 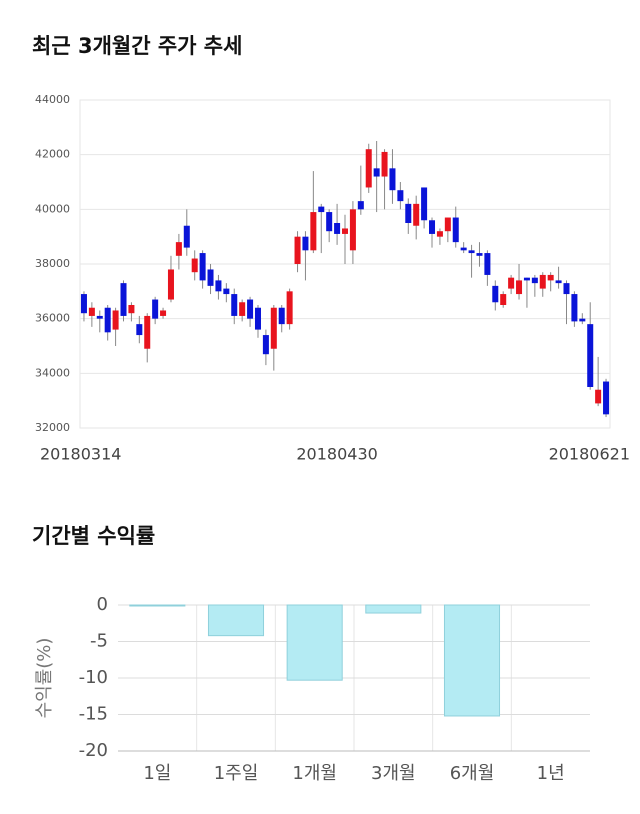 I want to click on y-tick-label: -15, so click(x=93, y=714).